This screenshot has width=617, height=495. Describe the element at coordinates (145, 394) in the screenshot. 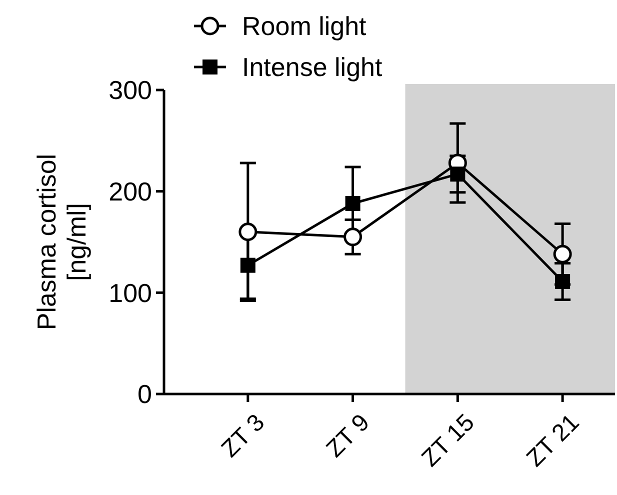

I see `y-tick-label: 0` at that location.